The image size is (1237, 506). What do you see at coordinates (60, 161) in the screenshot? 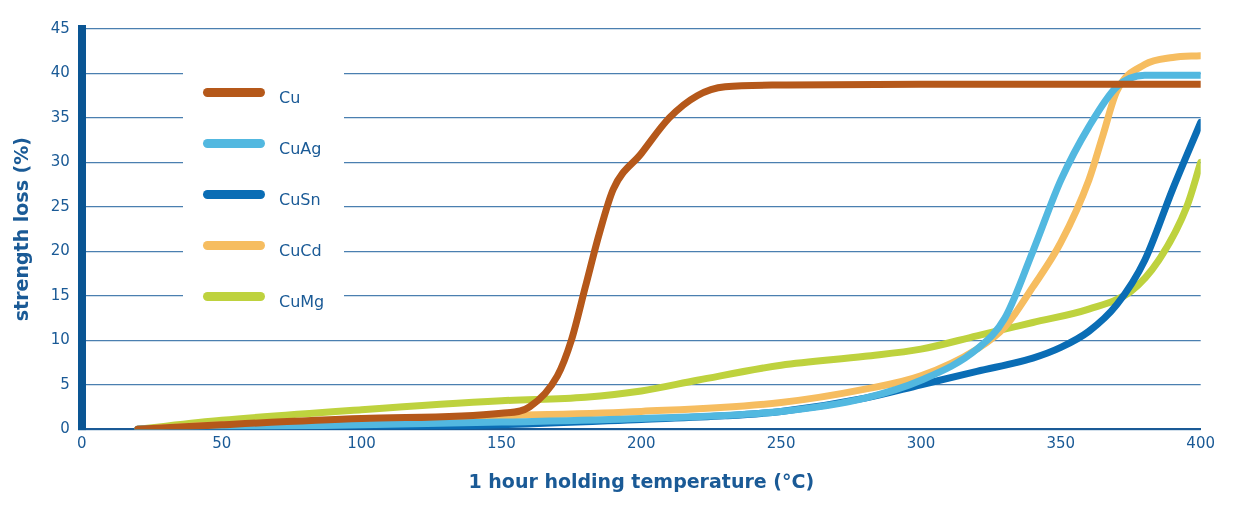
I see `y-tick-label: 30` at bounding box center [60, 161].